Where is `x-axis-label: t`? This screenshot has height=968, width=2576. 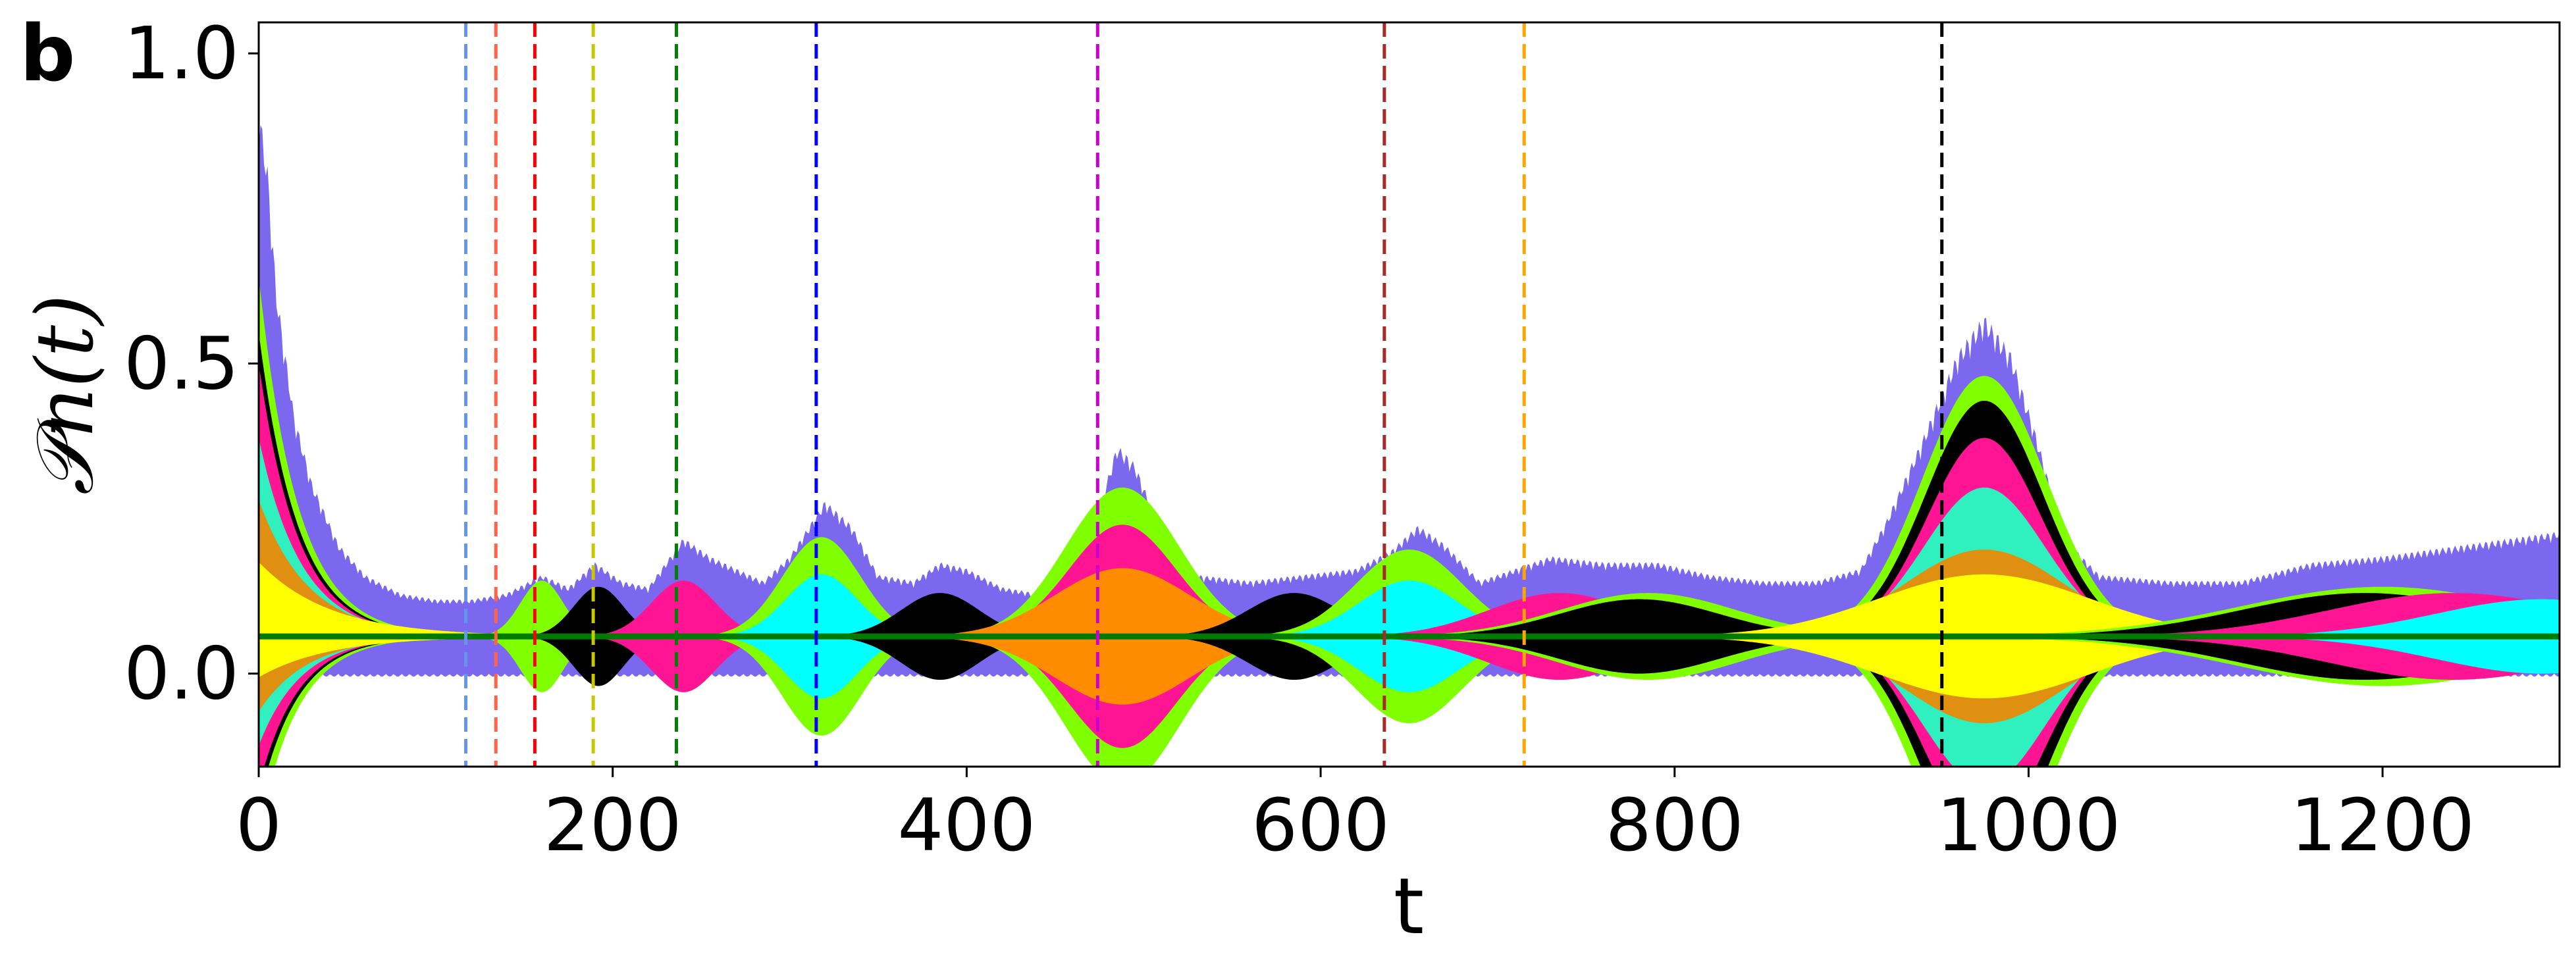 x-axis-label: t is located at coordinates (1409, 906).